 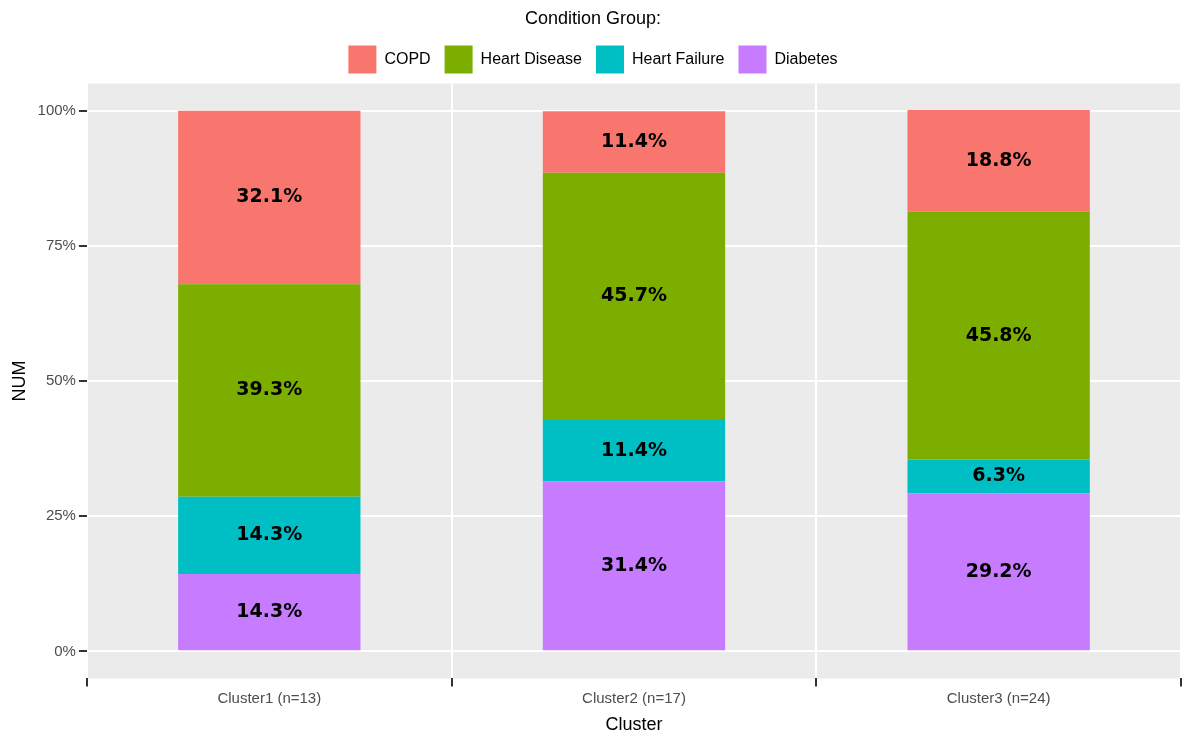 I want to click on data-label: 18.8%, so click(x=998, y=158).